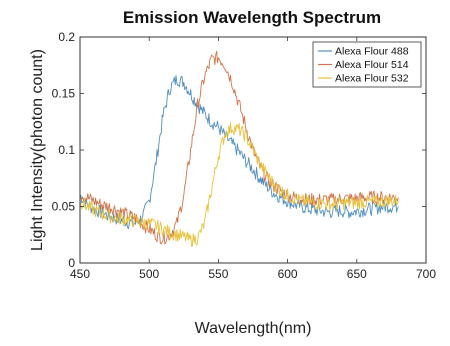 The width and height of the screenshot is (450, 346). I want to click on legend-label: Alexa Flour 514, so click(372, 65).